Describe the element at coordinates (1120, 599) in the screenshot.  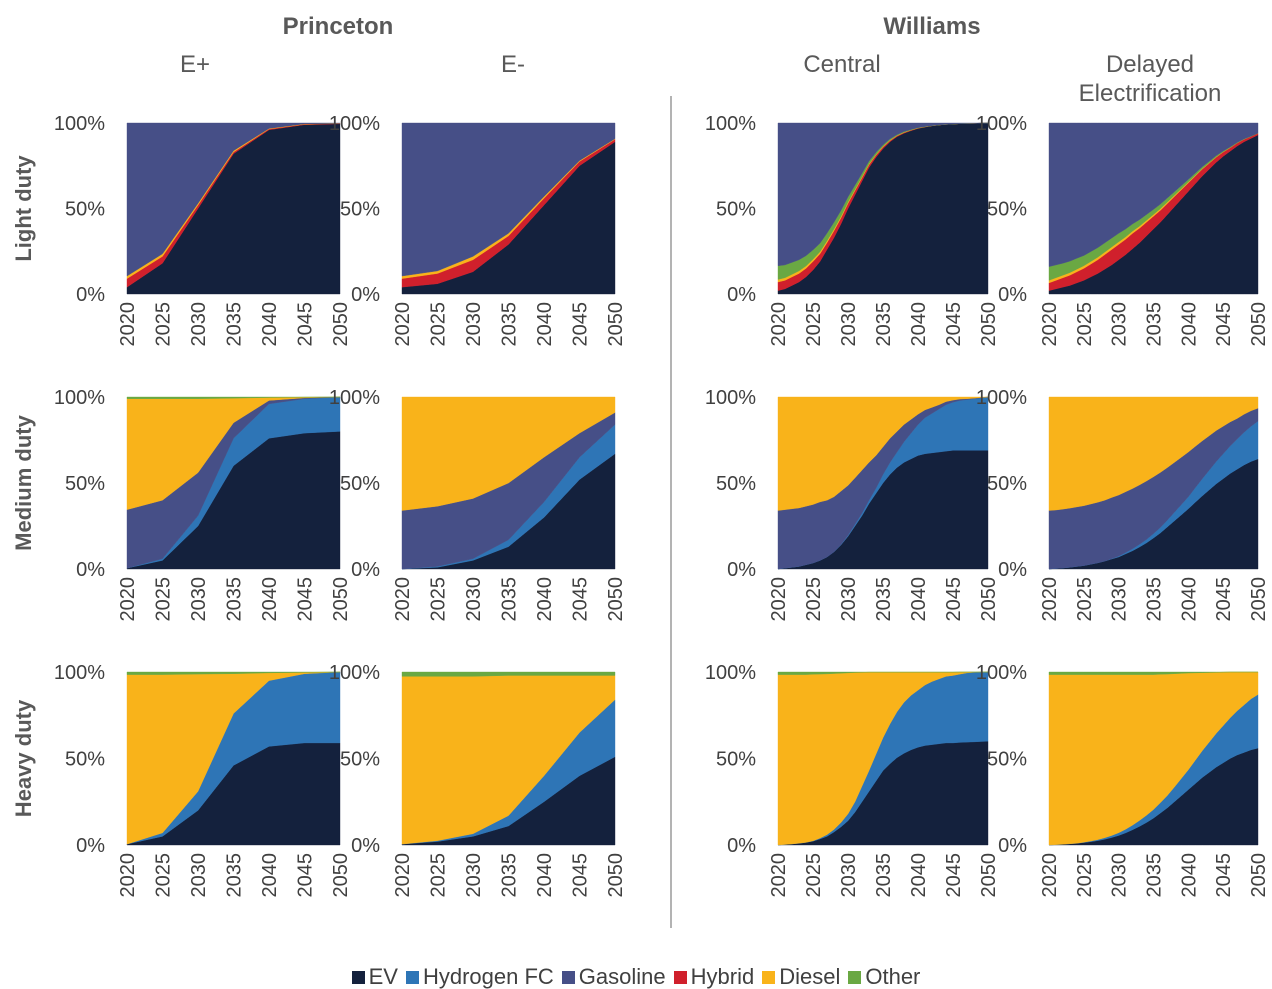
I see `x-tick-medium-duty-delayed-electrification-2030: 2030` at that location.